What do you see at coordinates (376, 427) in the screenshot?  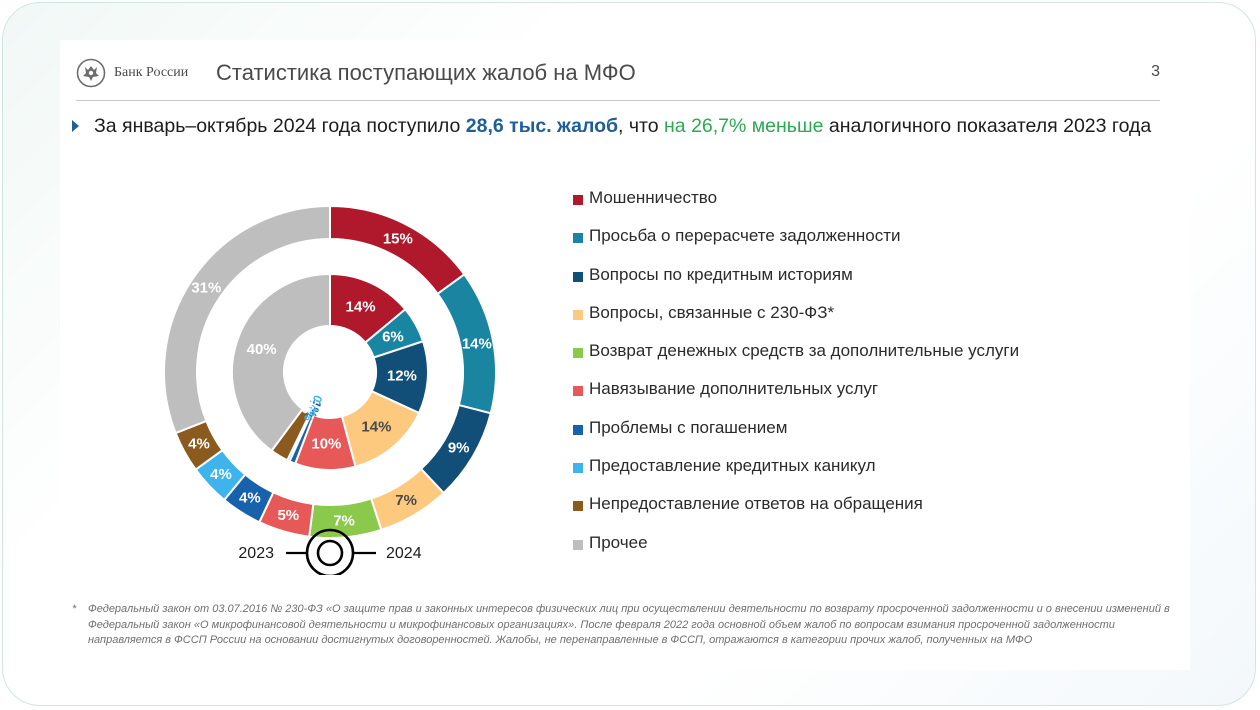 I see `slice-label-2023-4: 14%` at bounding box center [376, 427].